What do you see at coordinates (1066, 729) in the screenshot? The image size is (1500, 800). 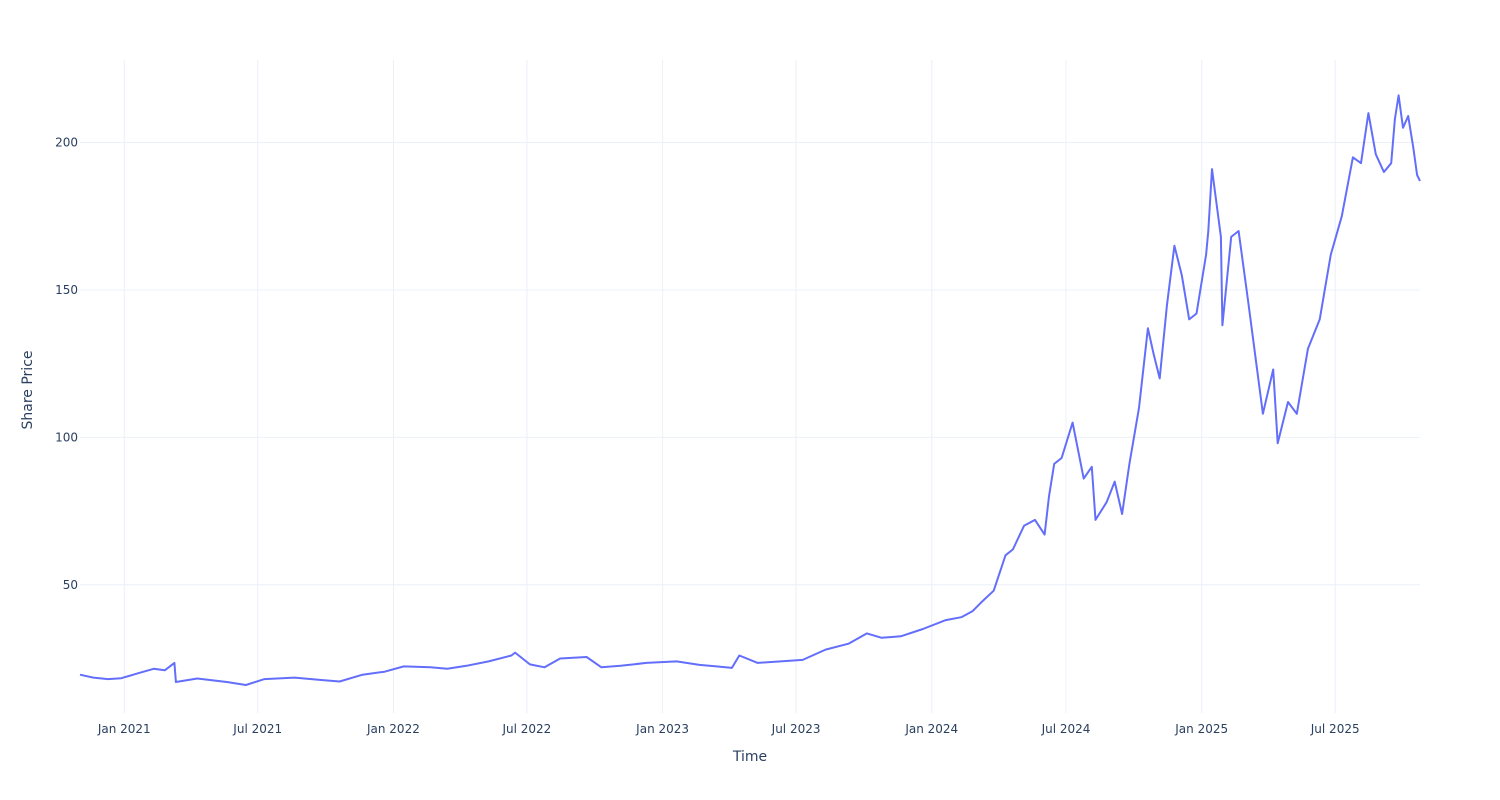 I see `x-tick-label: Jul 2024` at bounding box center [1066, 729].